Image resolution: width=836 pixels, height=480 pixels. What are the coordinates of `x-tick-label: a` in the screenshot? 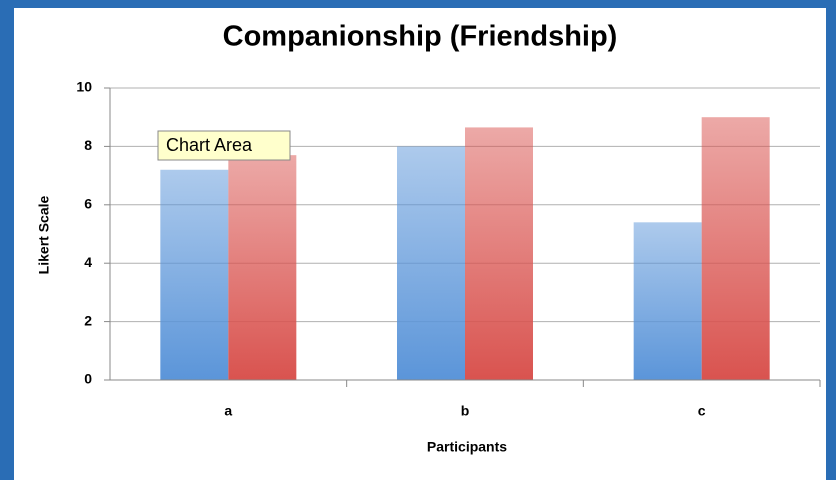 It's located at (228, 411).